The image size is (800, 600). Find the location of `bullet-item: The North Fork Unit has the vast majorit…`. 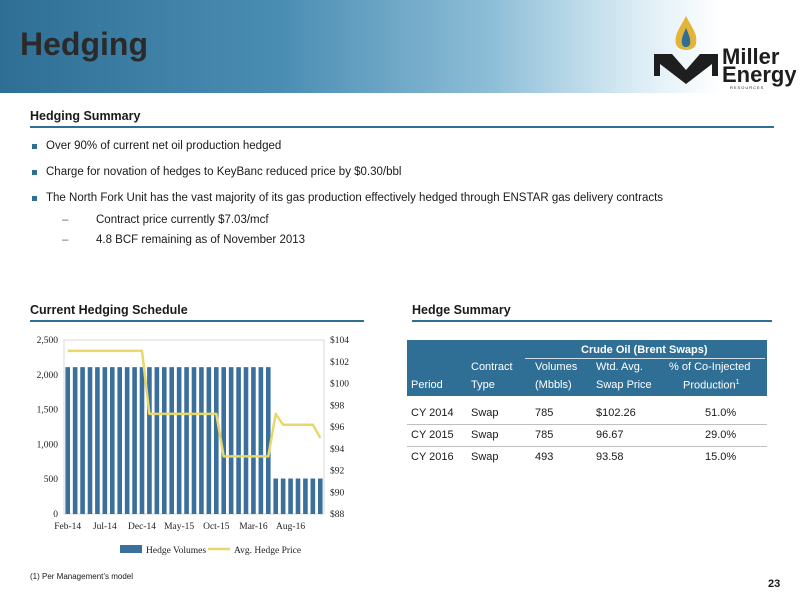

bullet-item: The North Fork Unit has the vast majorit… is located at coordinates (402, 203).